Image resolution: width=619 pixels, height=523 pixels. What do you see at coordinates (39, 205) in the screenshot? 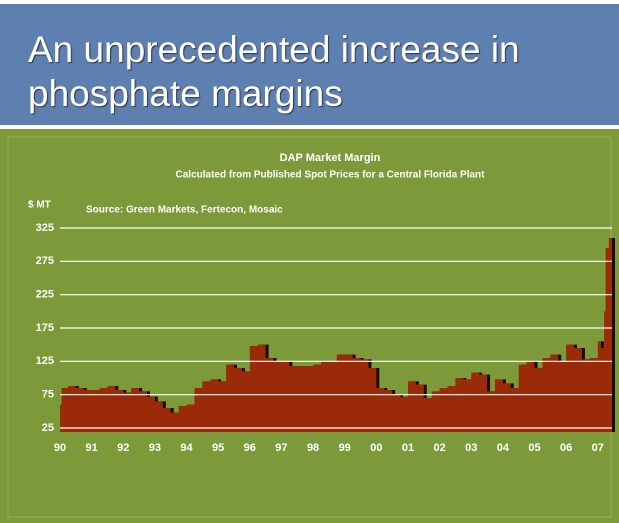
I see `y-axis-label: $ MT` at bounding box center [39, 205].